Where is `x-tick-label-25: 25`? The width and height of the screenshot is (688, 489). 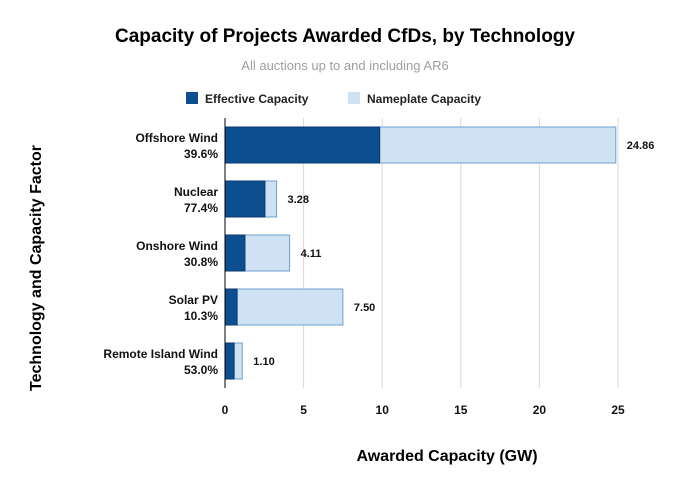 x-tick-label-25: 25 is located at coordinates (618, 410).